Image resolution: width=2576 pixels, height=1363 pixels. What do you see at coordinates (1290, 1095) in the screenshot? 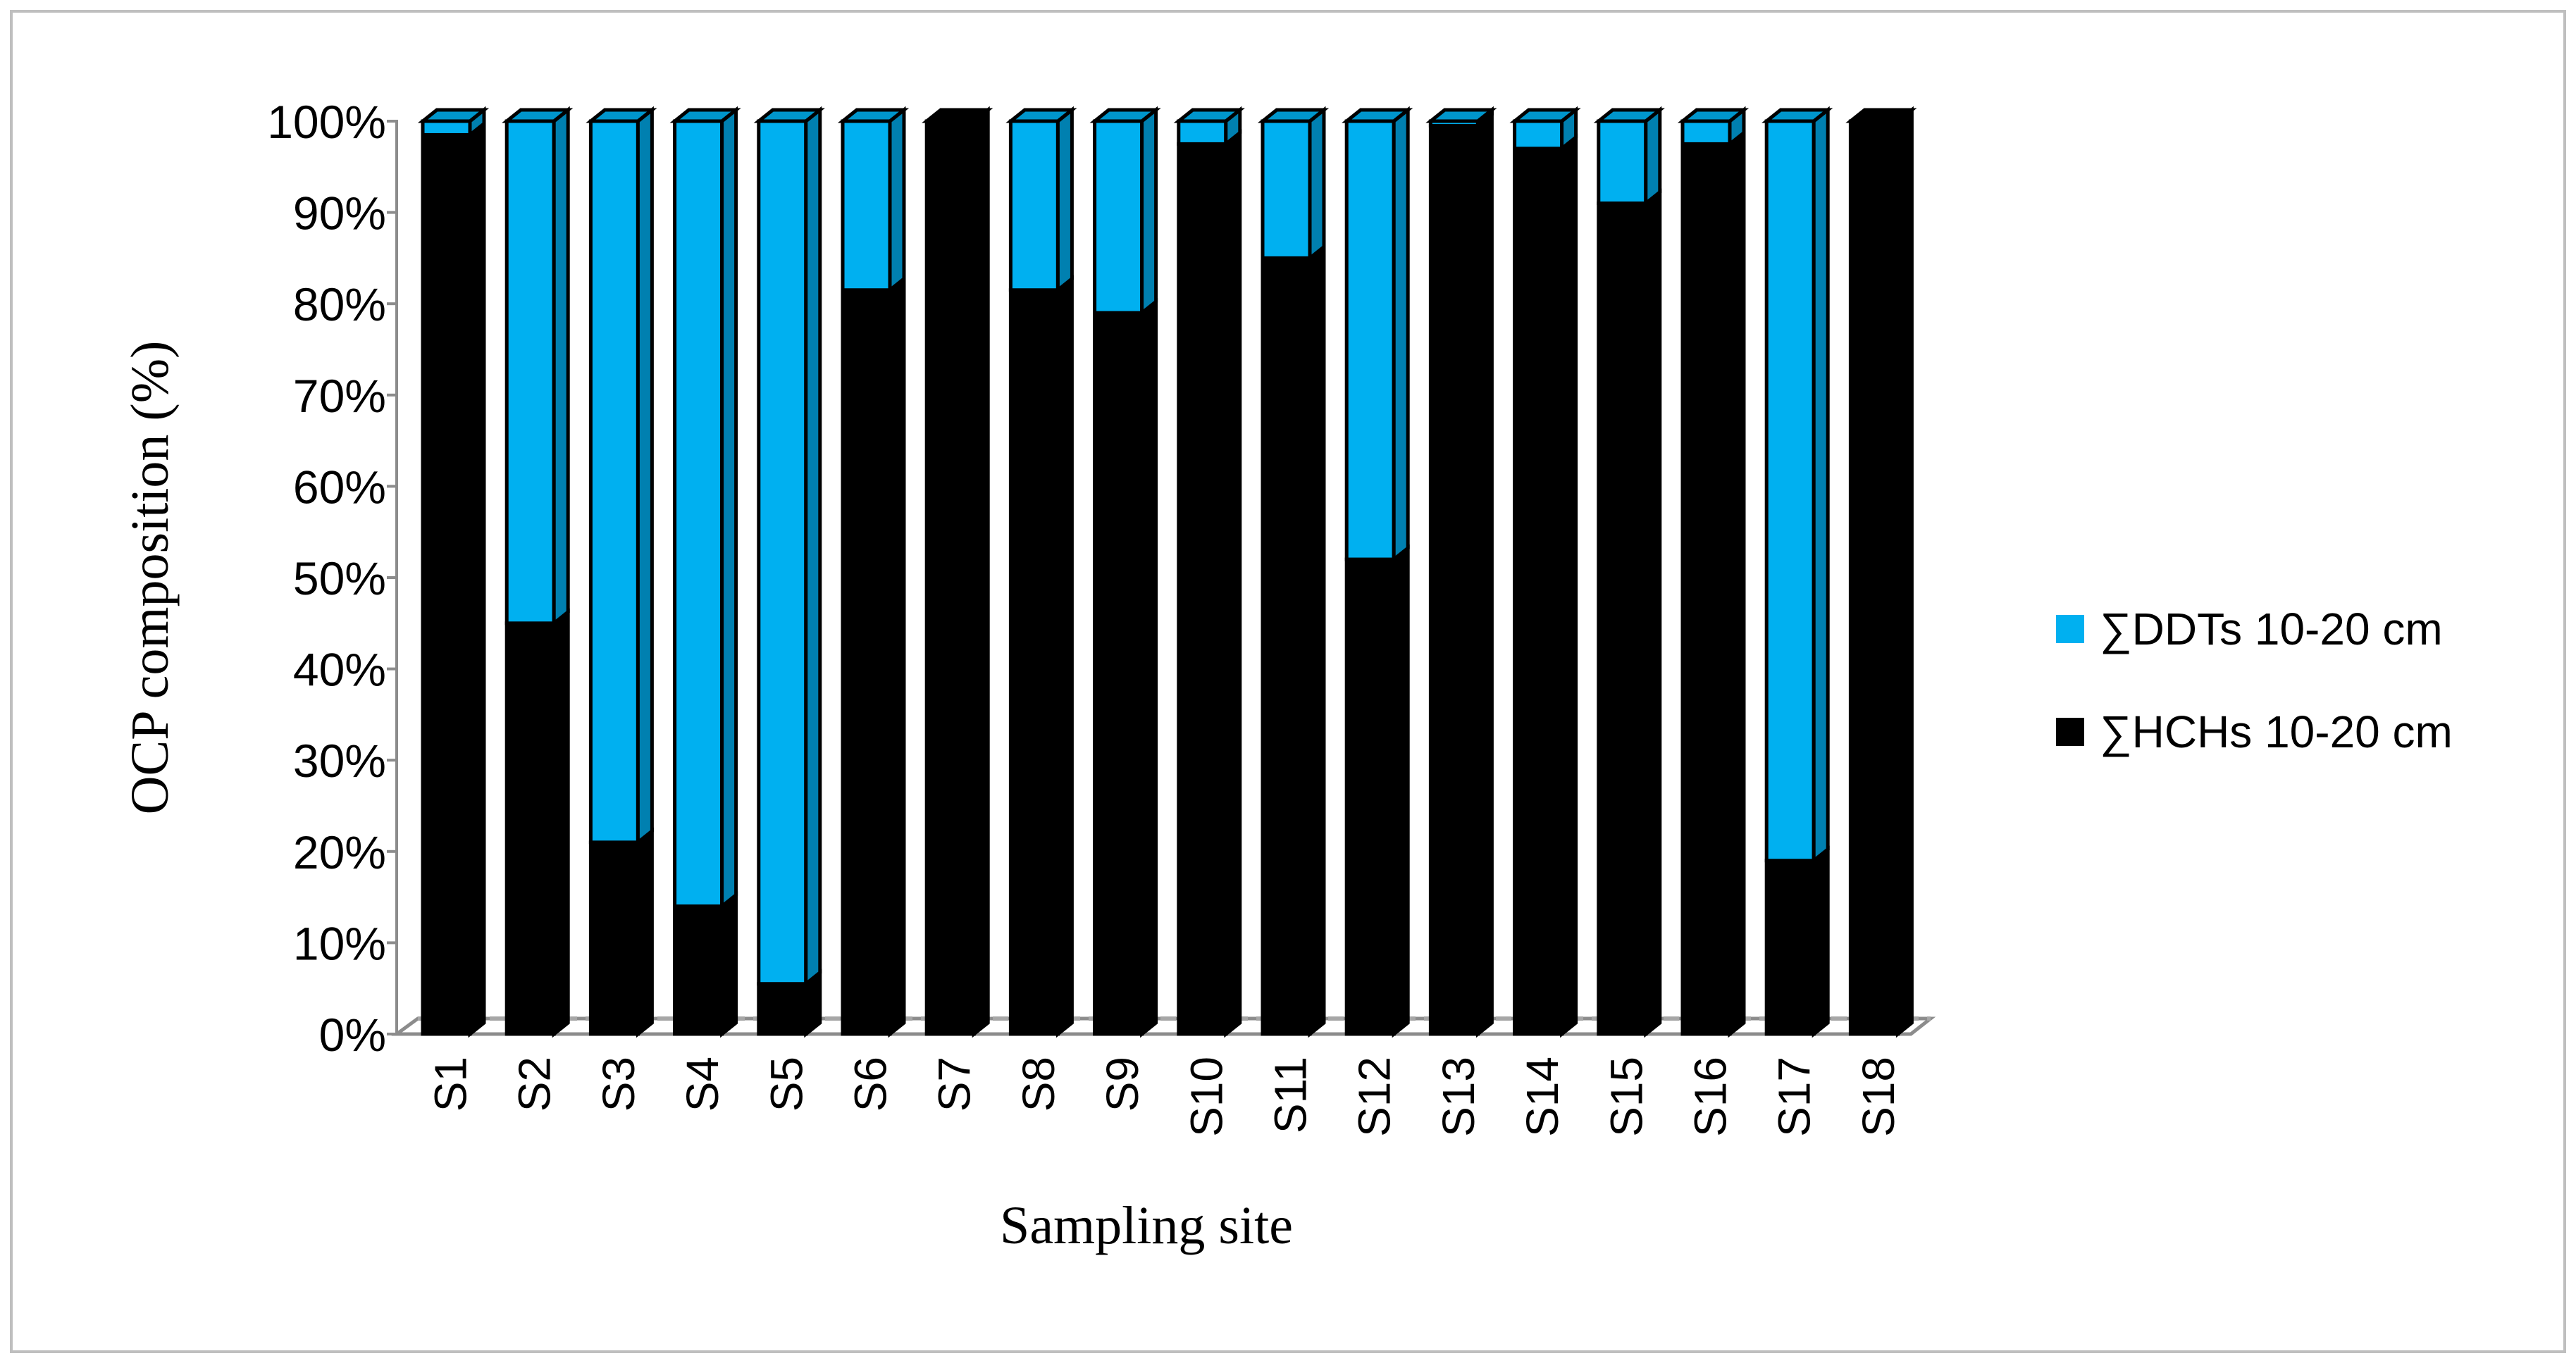
I see `x-tick-label: S11` at bounding box center [1290, 1095].